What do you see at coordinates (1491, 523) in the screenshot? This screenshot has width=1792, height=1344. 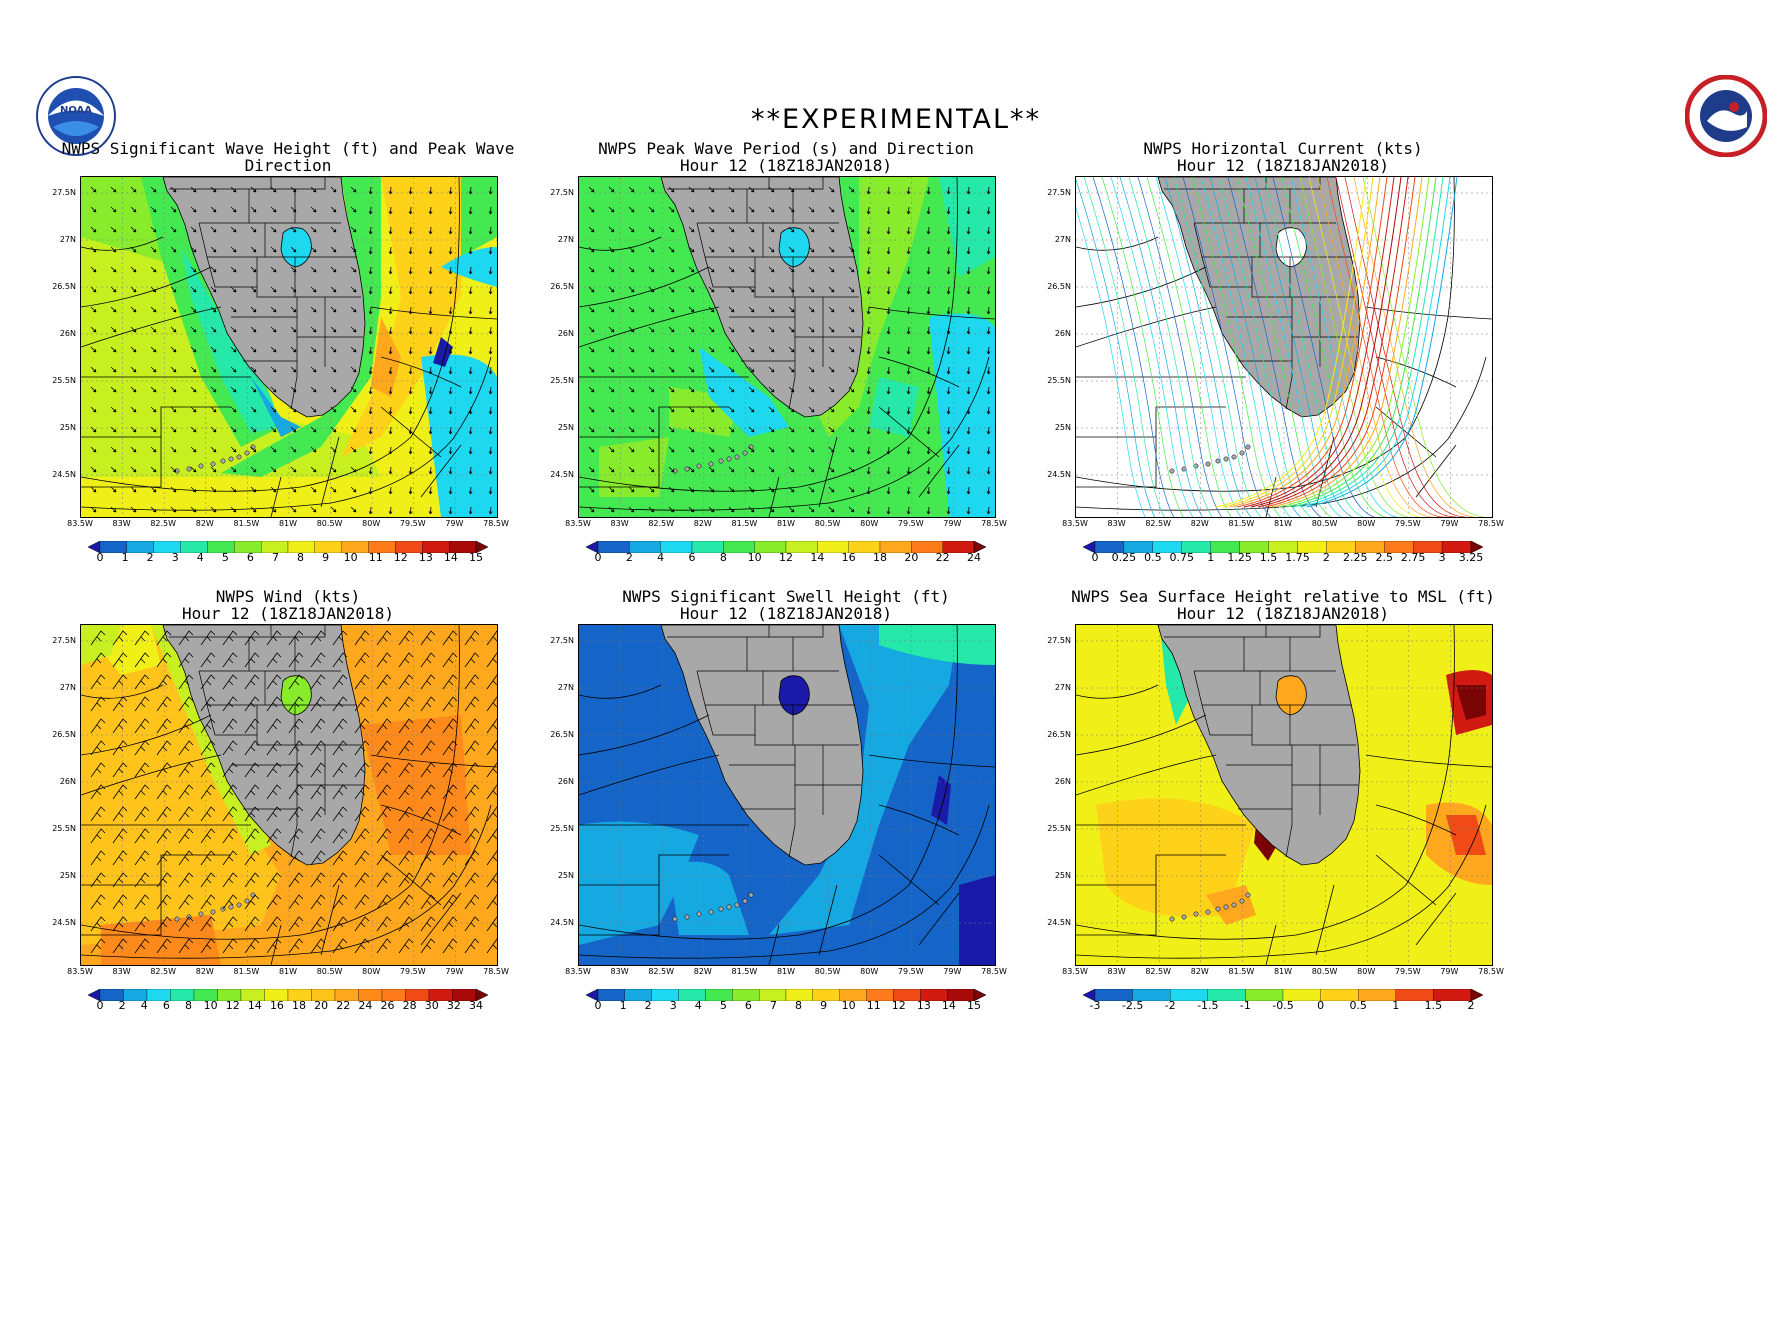 I see `lon-label: 78.5W` at bounding box center [1491, 523].